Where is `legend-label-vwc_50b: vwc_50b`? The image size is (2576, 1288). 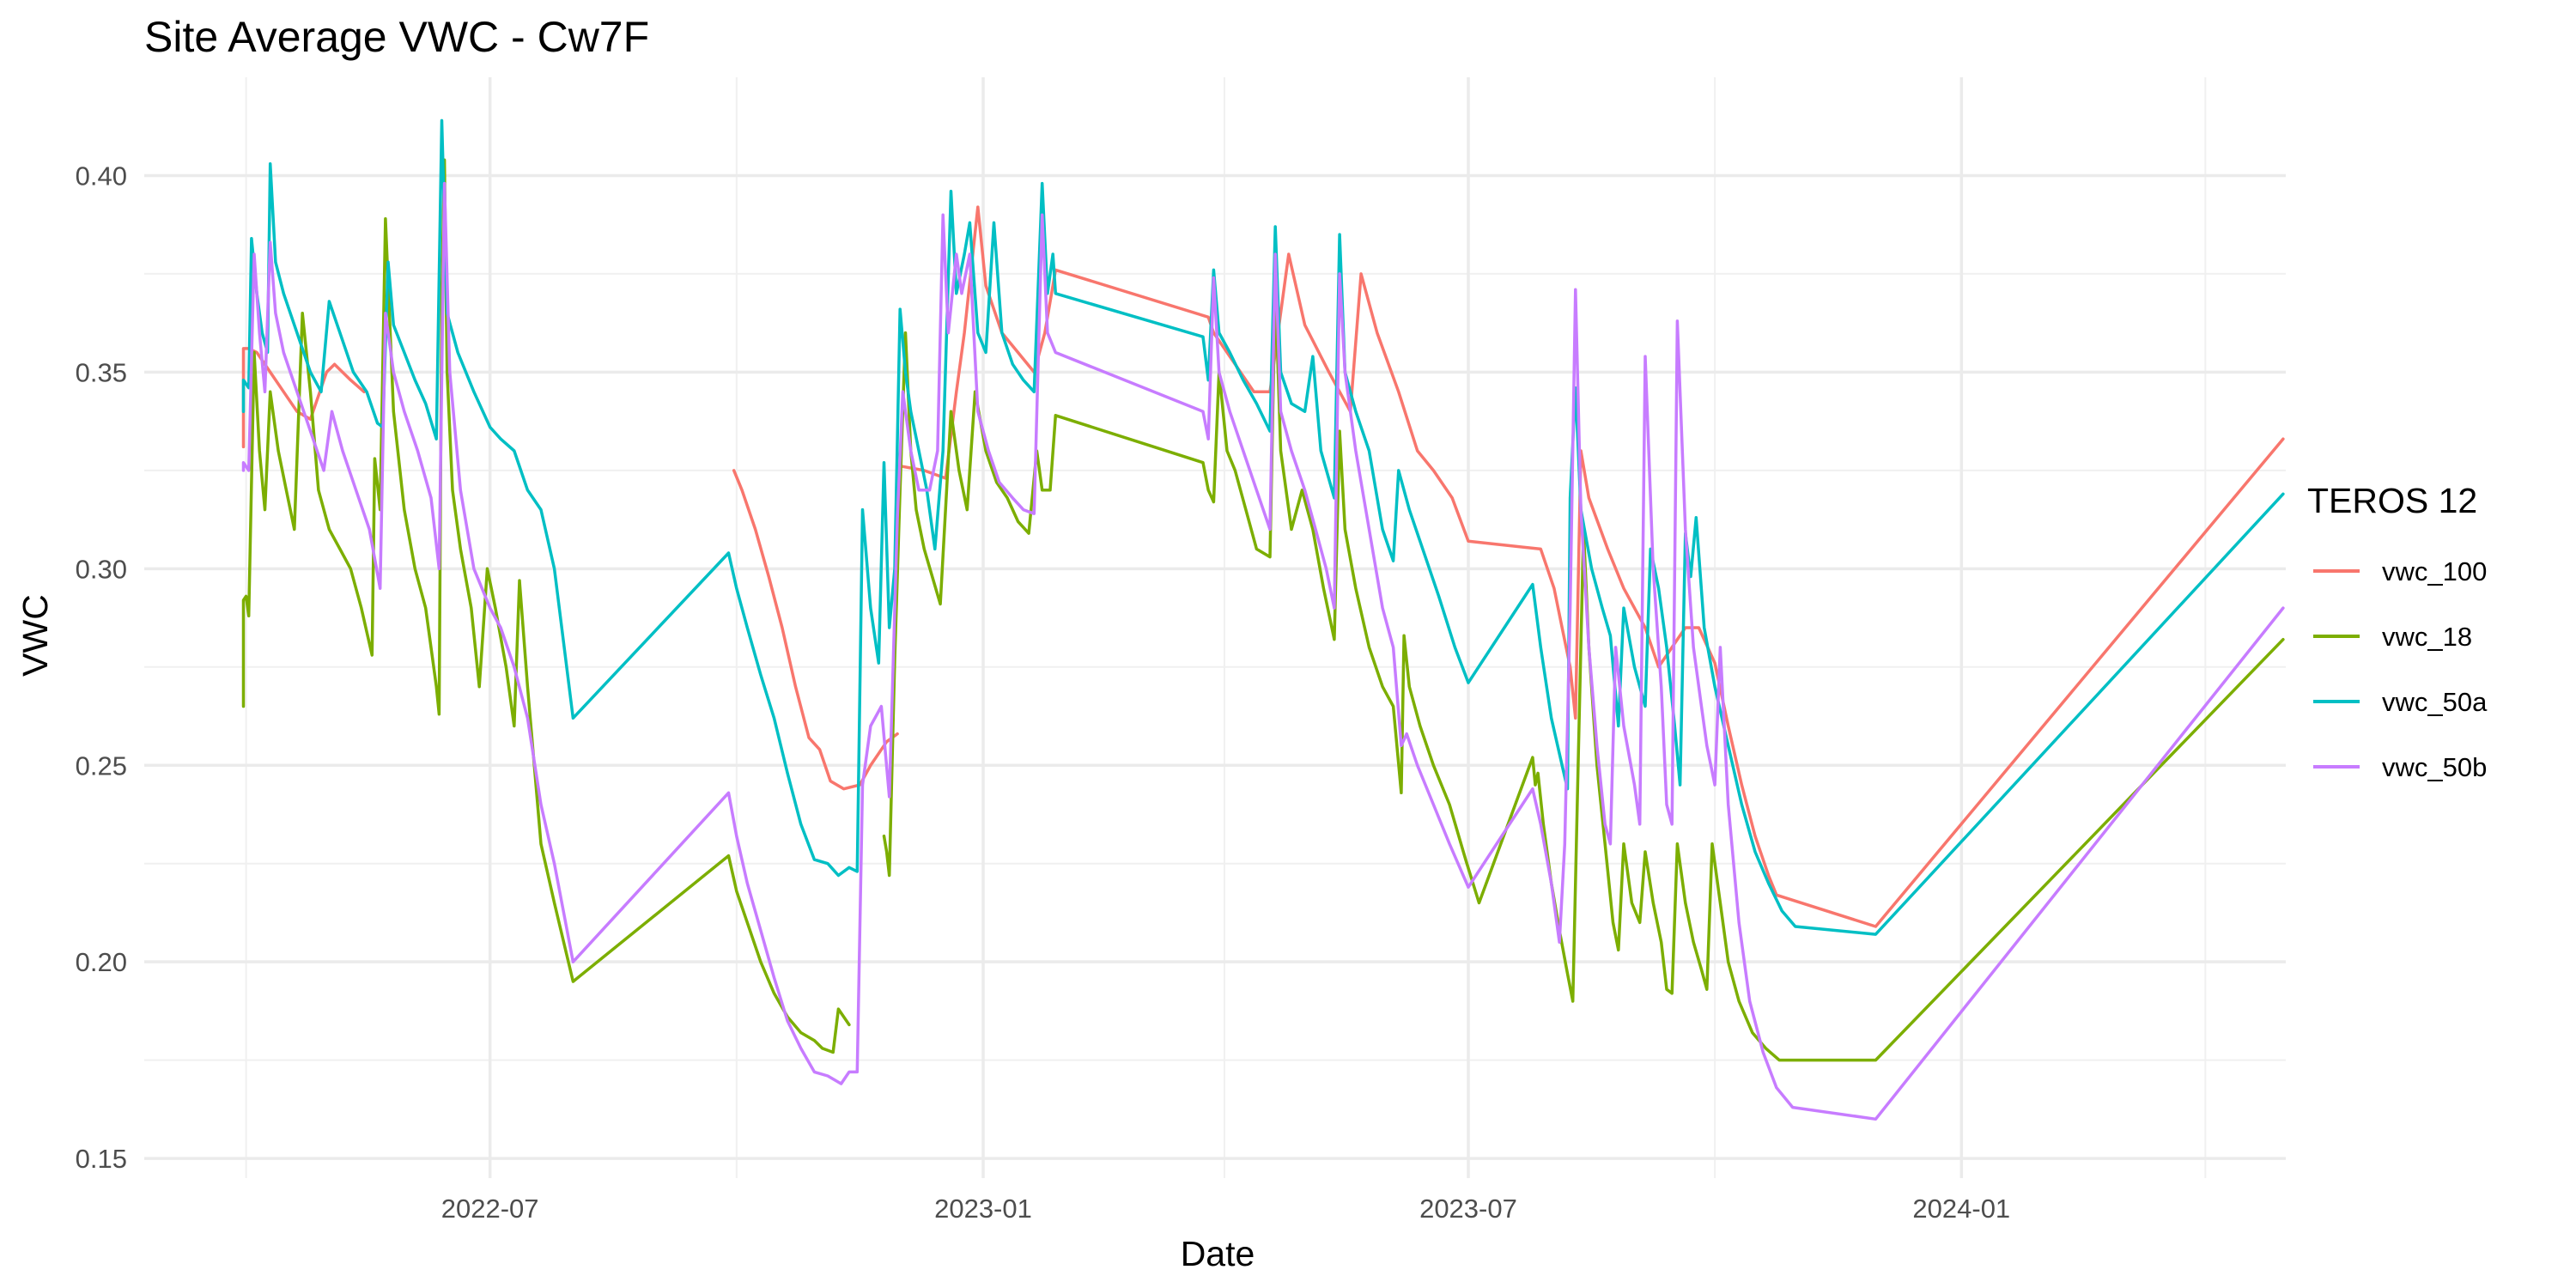
legend-label-vwc_50b: vwc_50b is located at coordinates (2434, 767).